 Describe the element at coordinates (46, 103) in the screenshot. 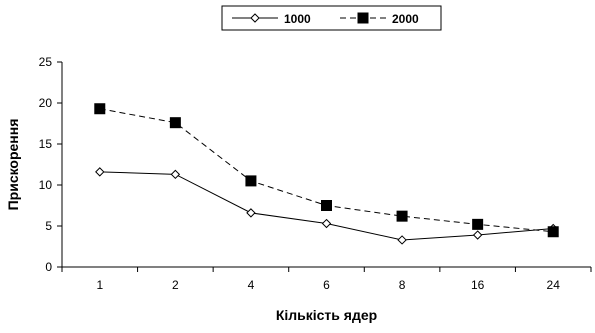

I see `y-tick-label: 20` at that location.